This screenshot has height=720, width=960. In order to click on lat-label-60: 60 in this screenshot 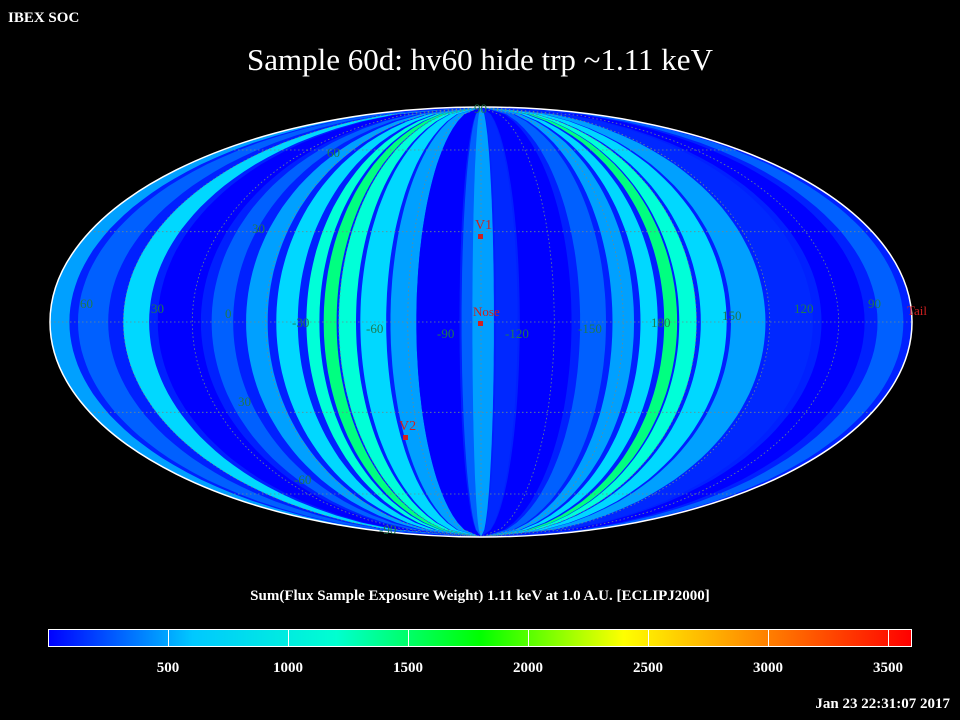, I will do `click(333, 152)`.